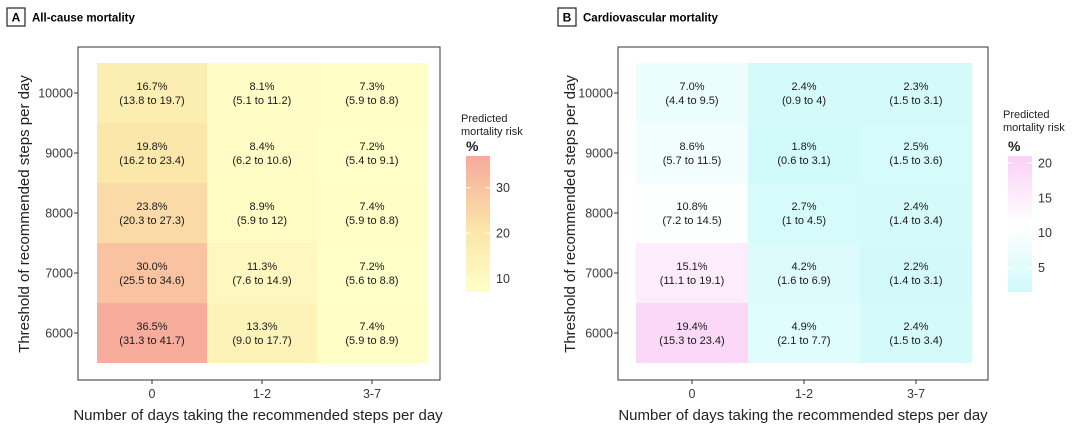  I want to click on cell-ci-label: (5.9 to 8.9), so click(371, 341).